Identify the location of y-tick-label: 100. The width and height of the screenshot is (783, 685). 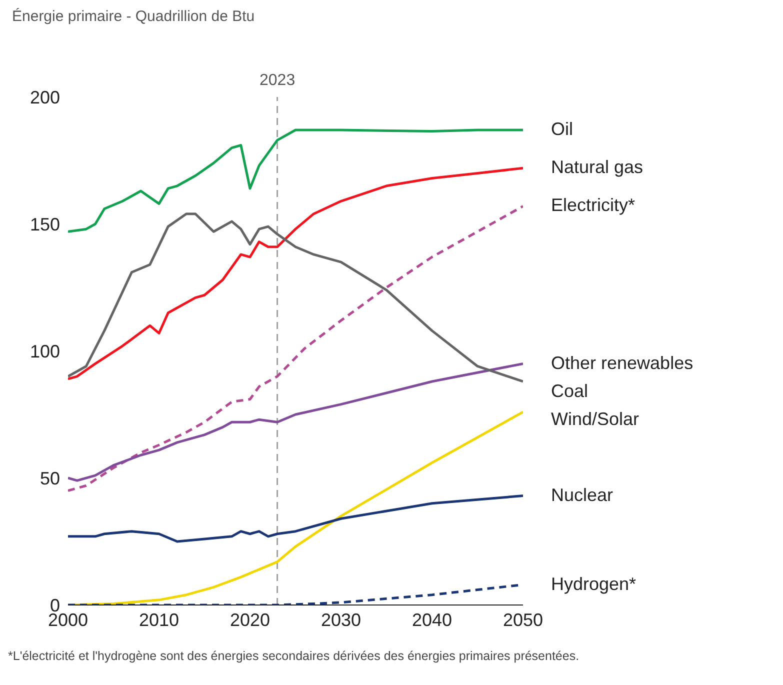
(45, 351).